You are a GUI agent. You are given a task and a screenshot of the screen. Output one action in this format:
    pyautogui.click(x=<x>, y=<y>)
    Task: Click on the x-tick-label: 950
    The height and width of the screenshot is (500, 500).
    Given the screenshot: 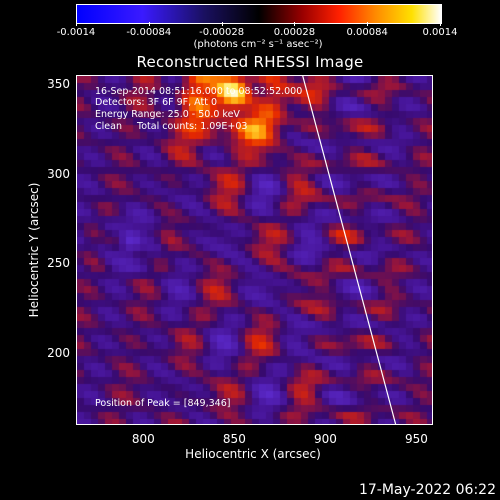 What is the action you would take?
    pyautogui.click(x=416, y=439)
    